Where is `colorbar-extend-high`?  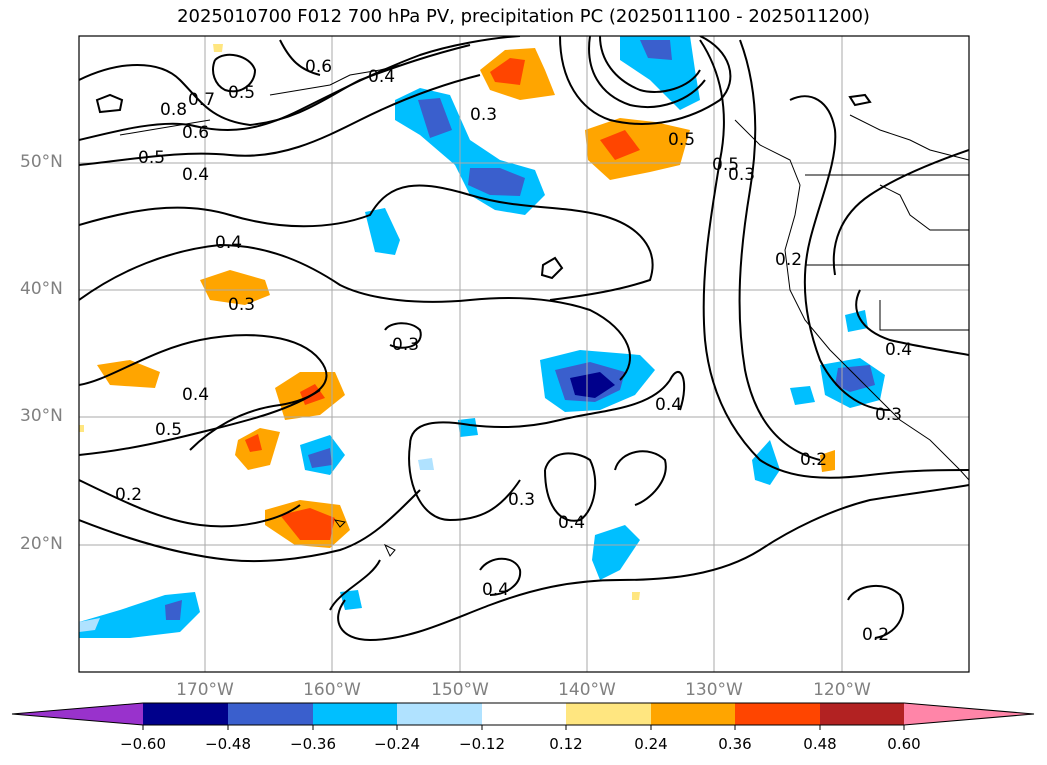
colorbar-extend-high is located at coordinates (969, 714).